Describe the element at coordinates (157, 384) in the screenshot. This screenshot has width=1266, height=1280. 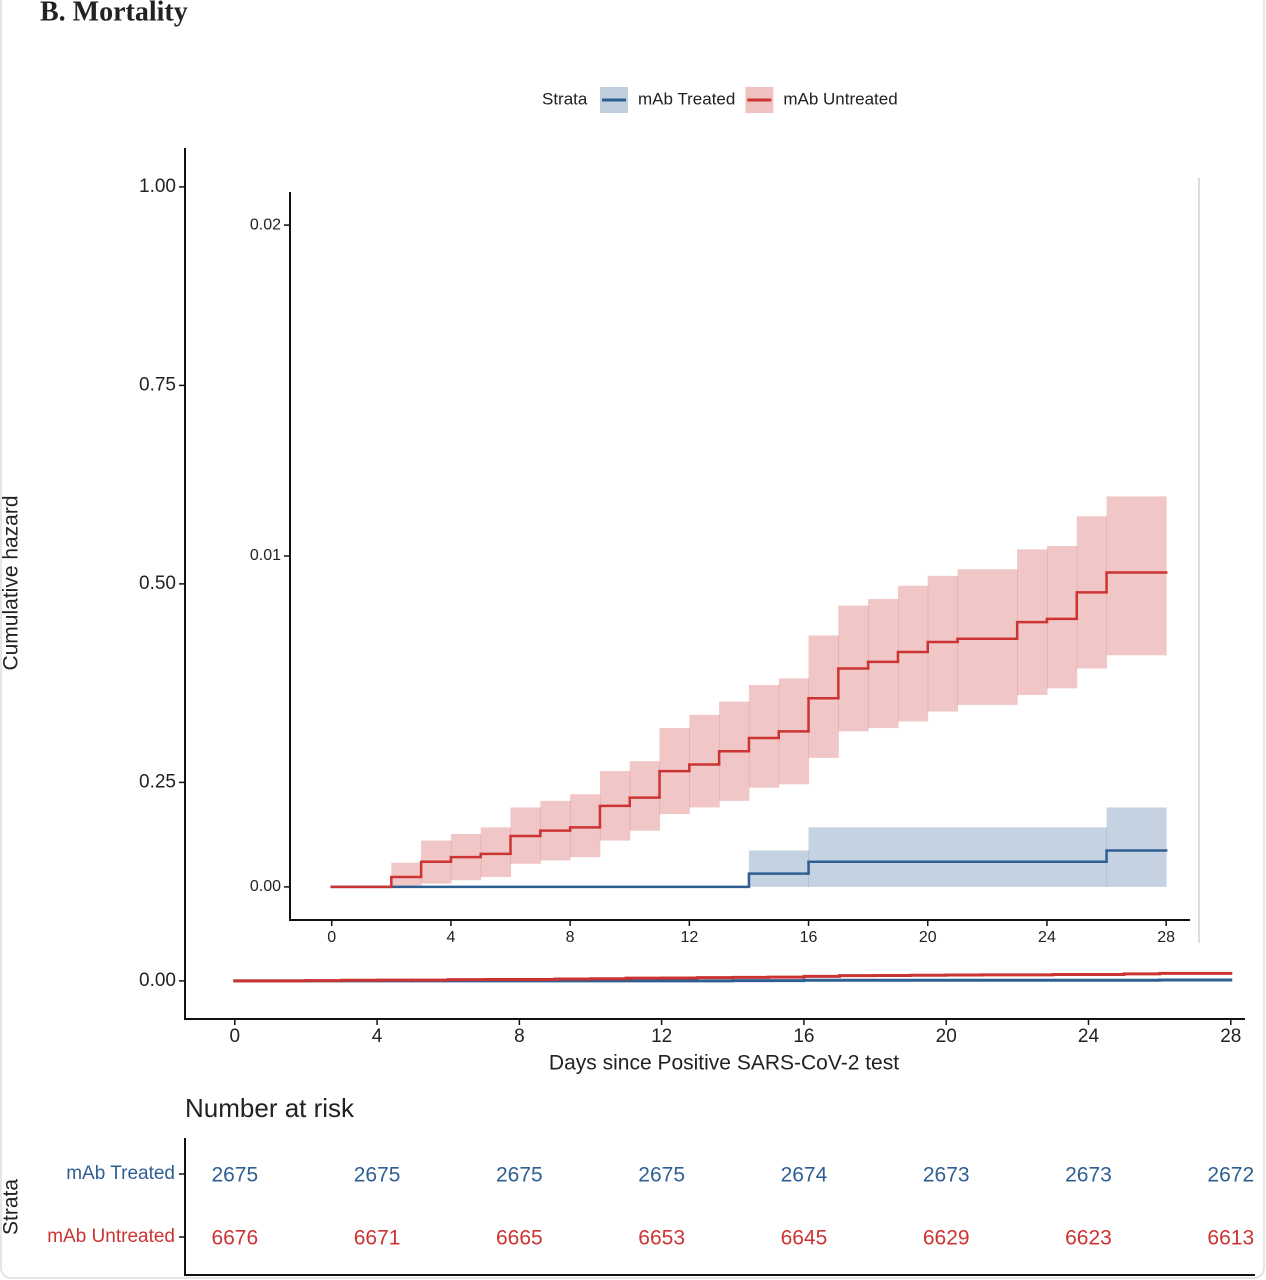
I see `y-tick-label: 0.75` at that location.